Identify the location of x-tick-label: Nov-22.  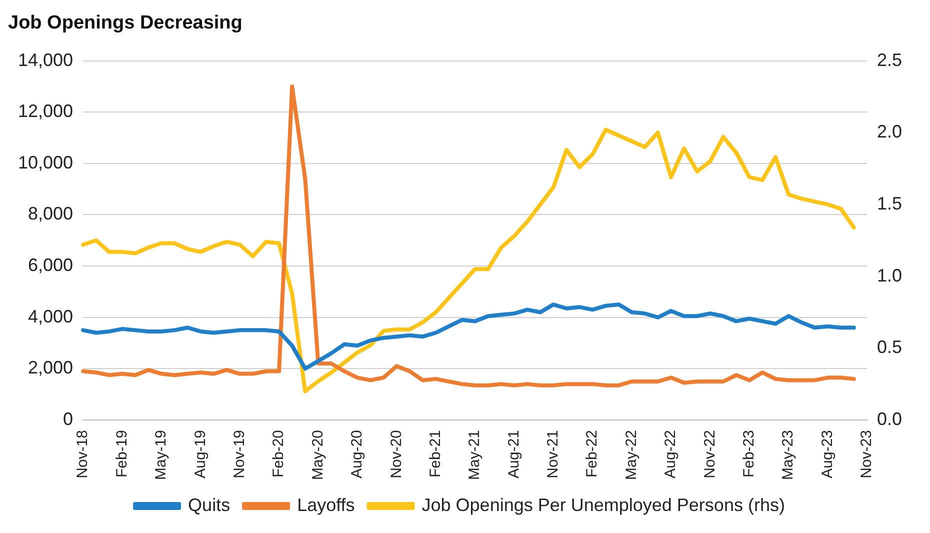
(709, 454).